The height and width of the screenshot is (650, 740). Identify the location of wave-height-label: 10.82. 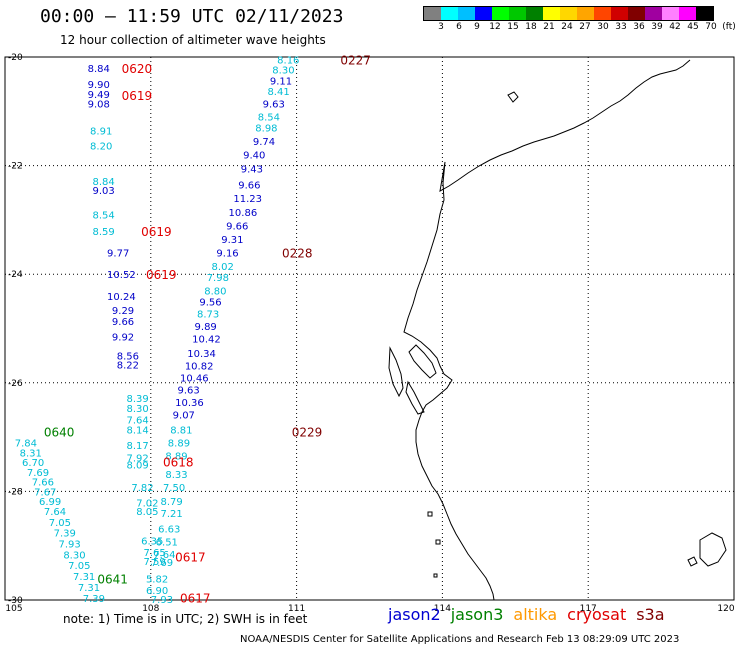
(199, 366).